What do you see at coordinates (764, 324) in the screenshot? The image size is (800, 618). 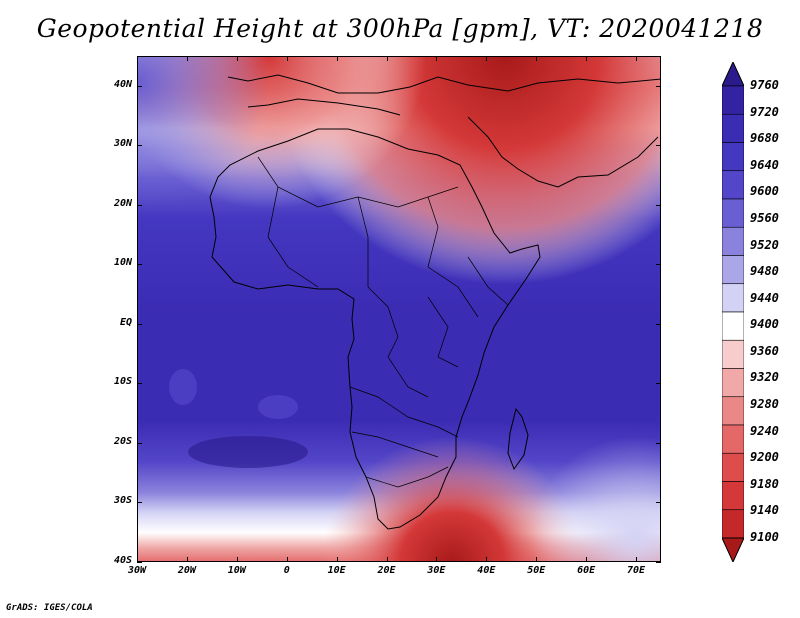 I see `colorbar-label: 9400` at bounding box center [764, 324].